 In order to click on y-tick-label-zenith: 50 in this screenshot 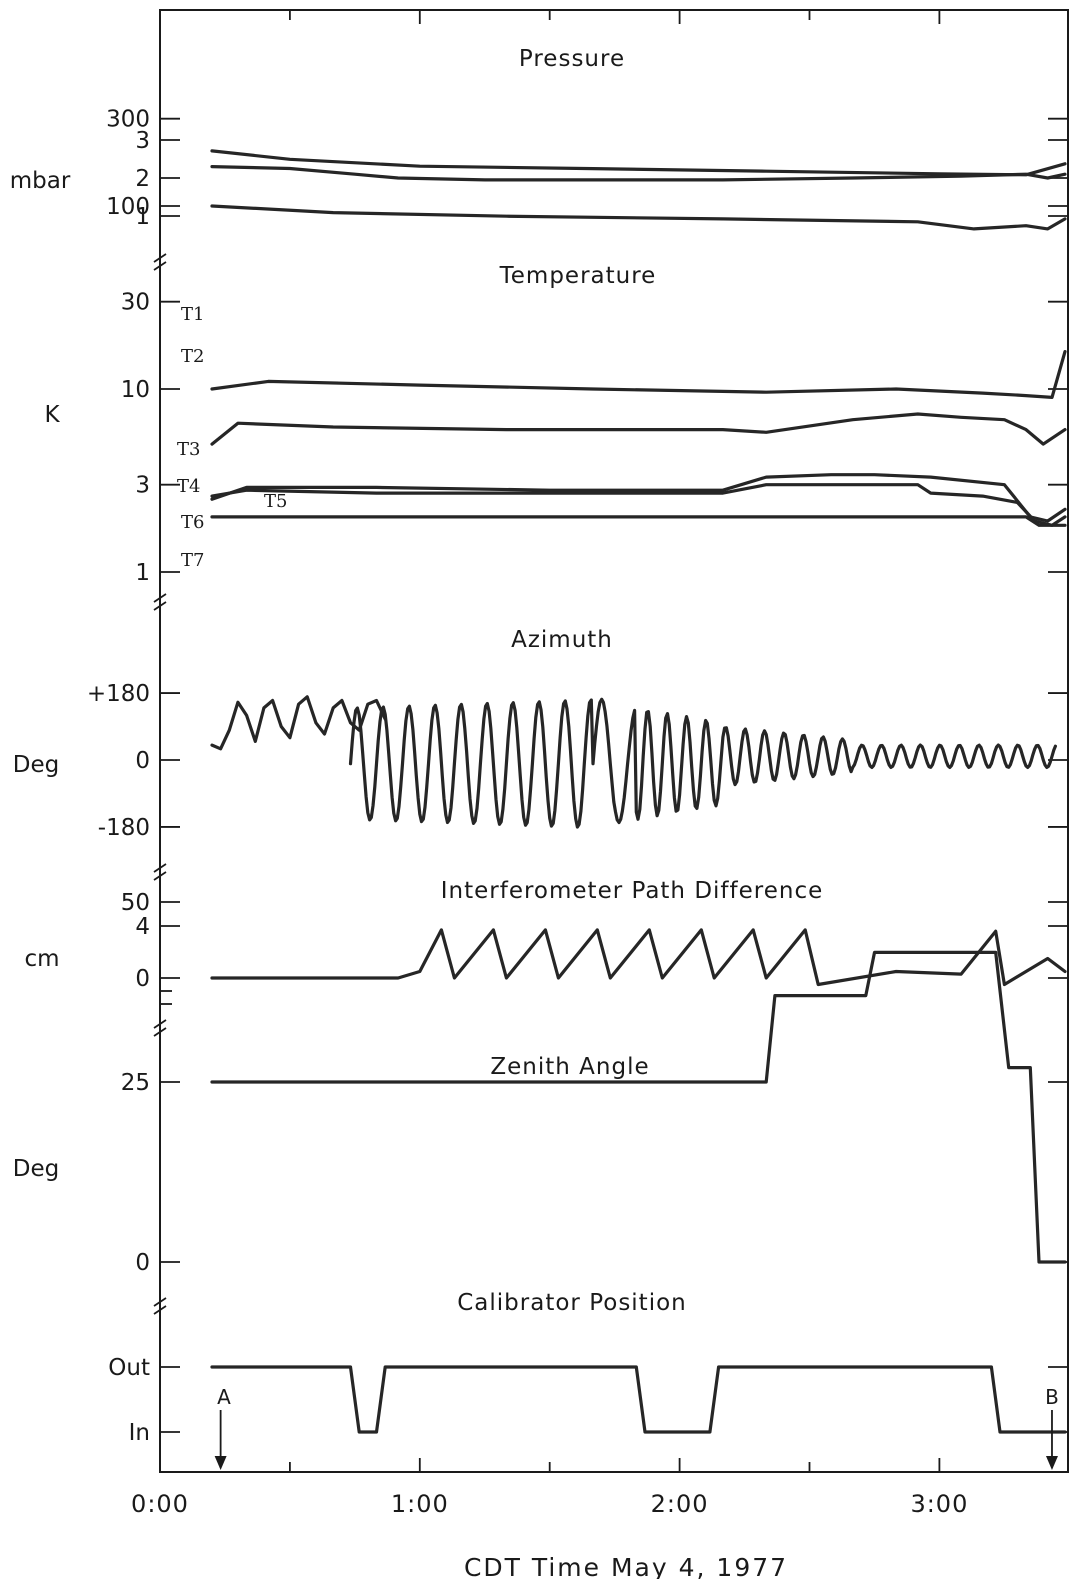, I will do `click(135, 903)`.